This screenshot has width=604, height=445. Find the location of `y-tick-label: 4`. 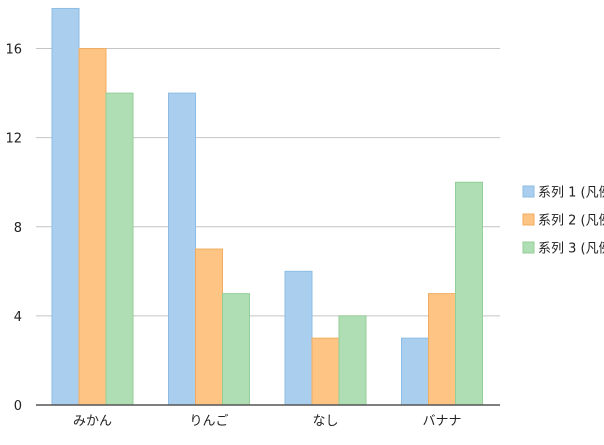

y-tick-label: 4 is located at coordinates (18, 317).